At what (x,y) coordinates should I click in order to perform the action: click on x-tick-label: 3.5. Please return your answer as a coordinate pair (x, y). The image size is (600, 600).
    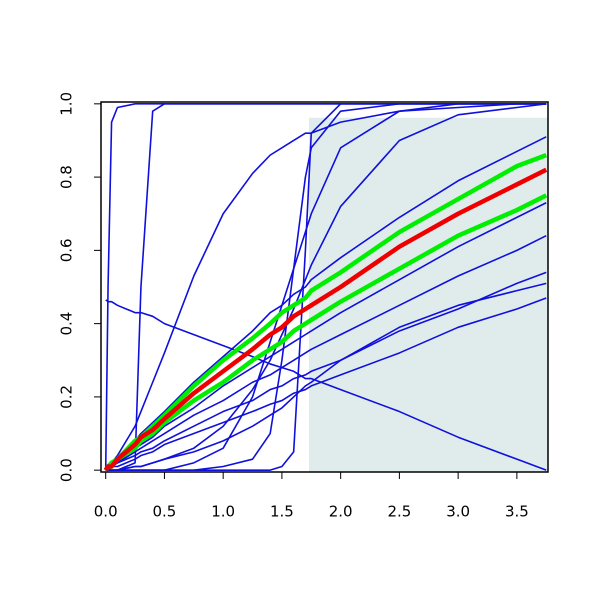
    Looking at the image, I should click on (517, 512).